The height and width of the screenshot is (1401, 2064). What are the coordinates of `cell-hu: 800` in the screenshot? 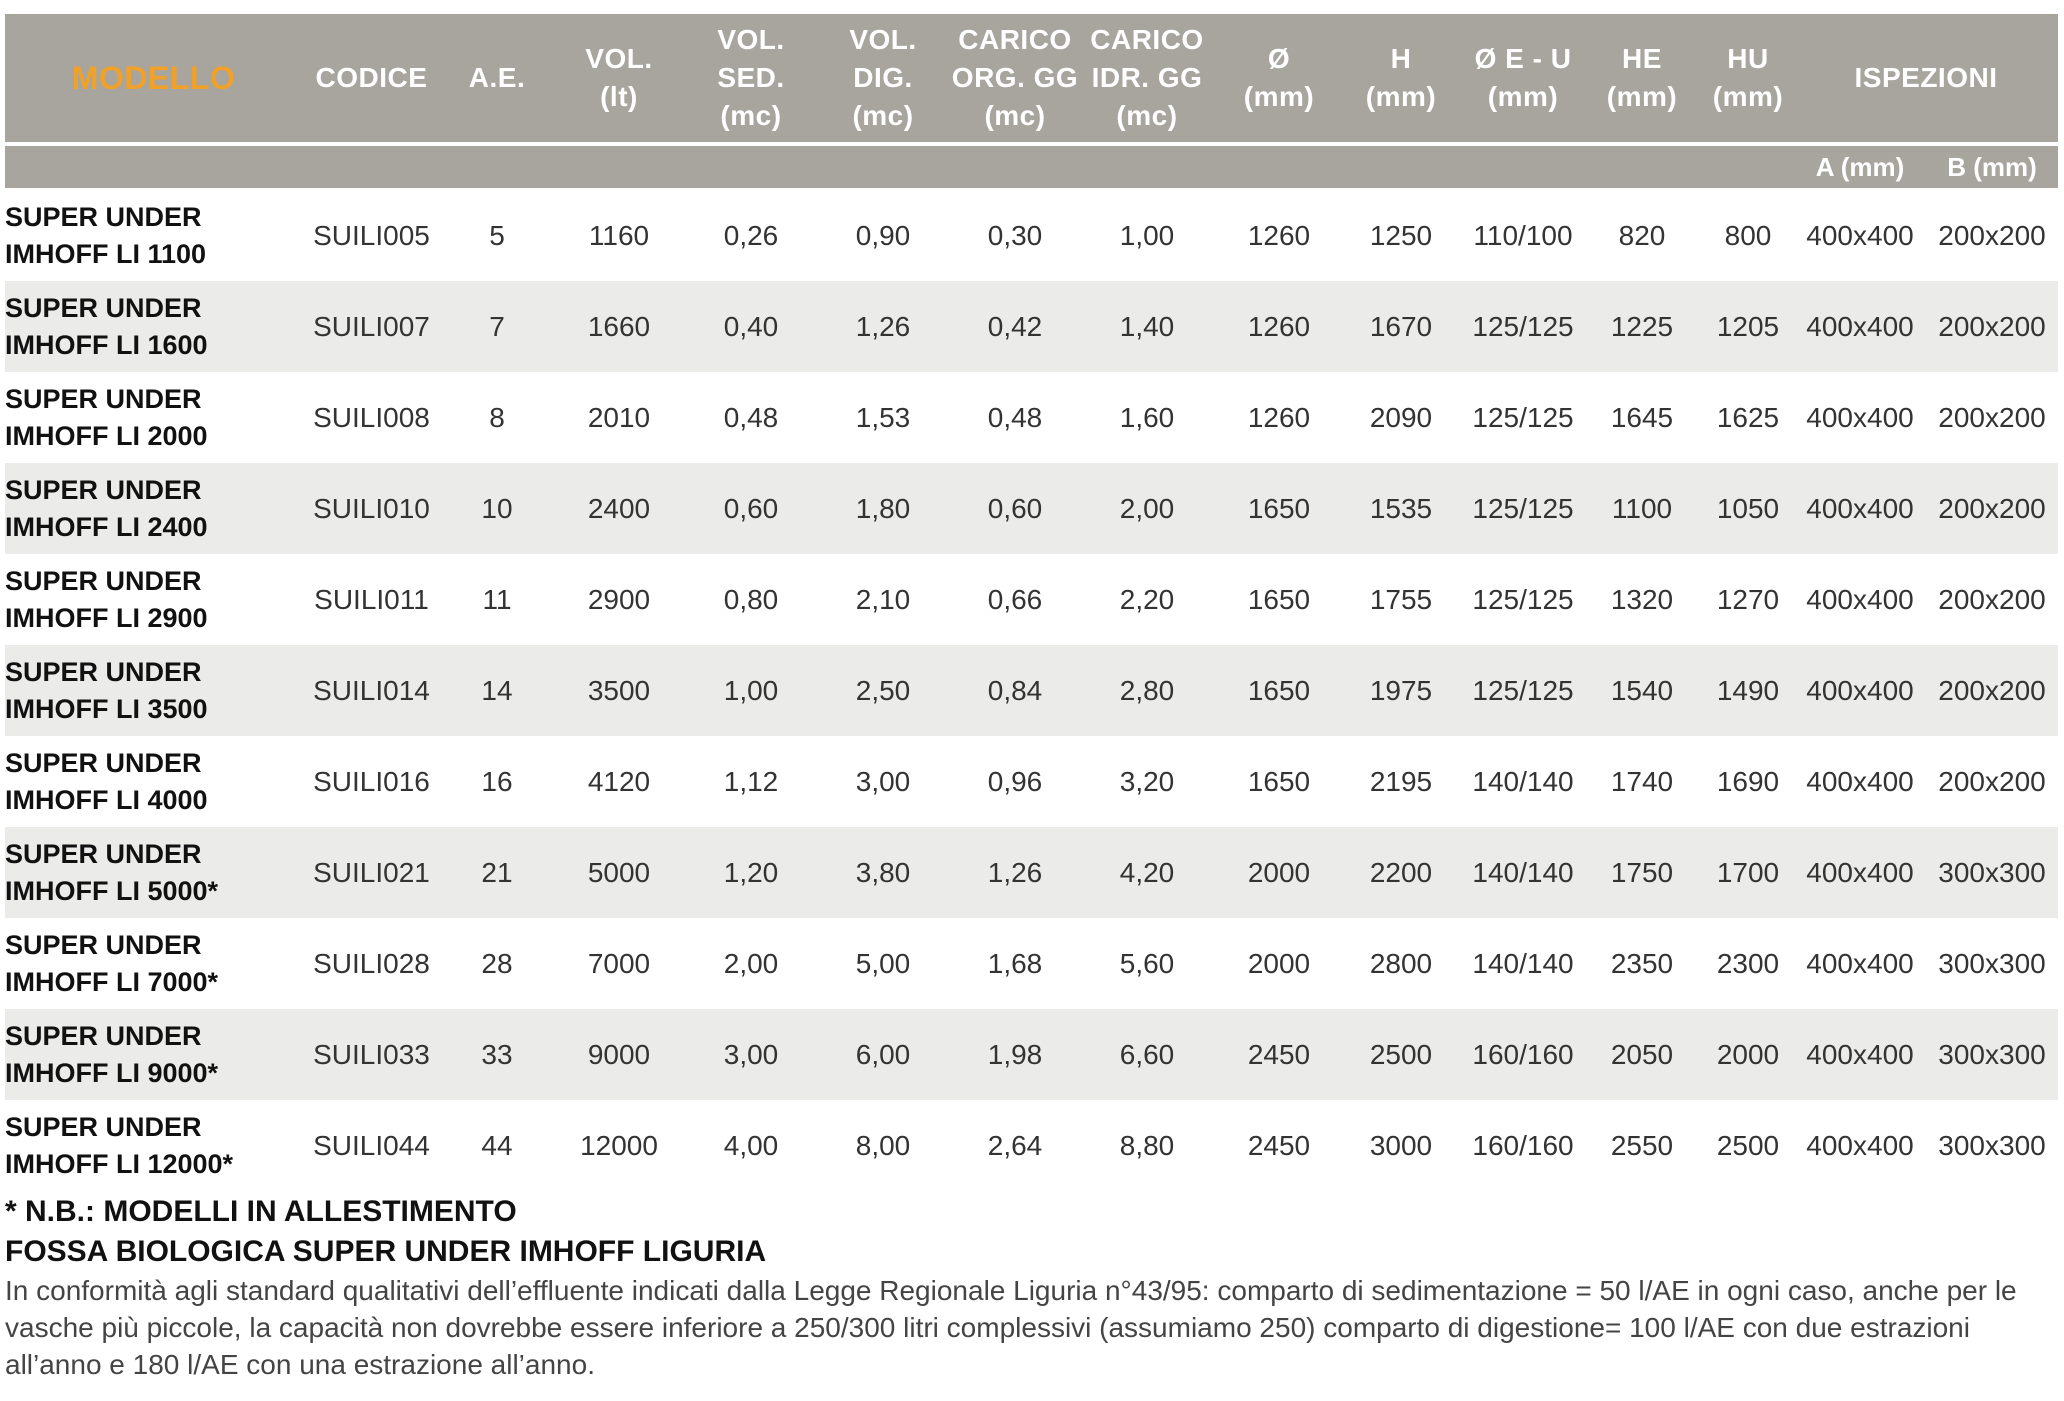 It's located at (1748, 235).